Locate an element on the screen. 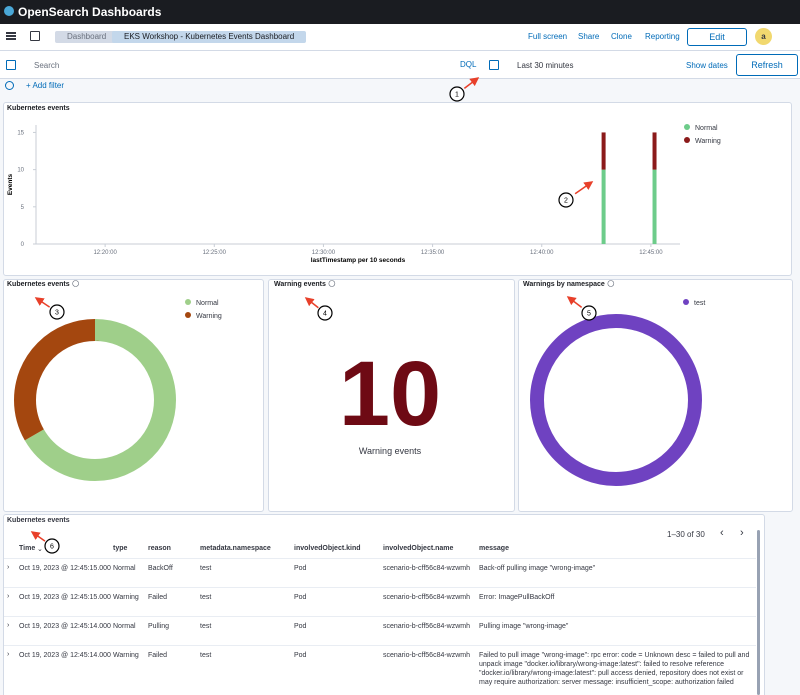 The image size is (800, 695). annotation-number: 6 is located at coordinates (52, 547).